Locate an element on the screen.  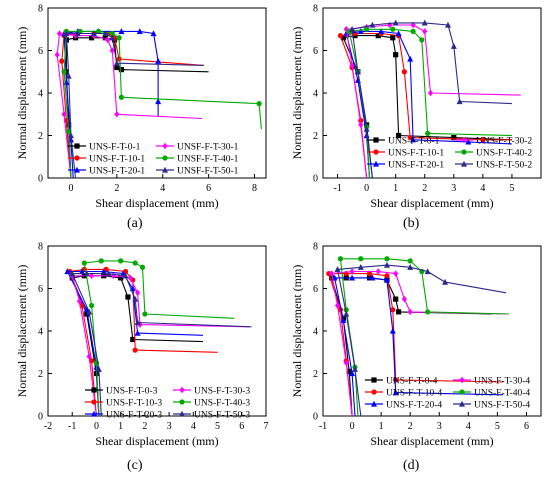
legend-label: UNS-F-T-30-2 is located at coordinates (504, 142).